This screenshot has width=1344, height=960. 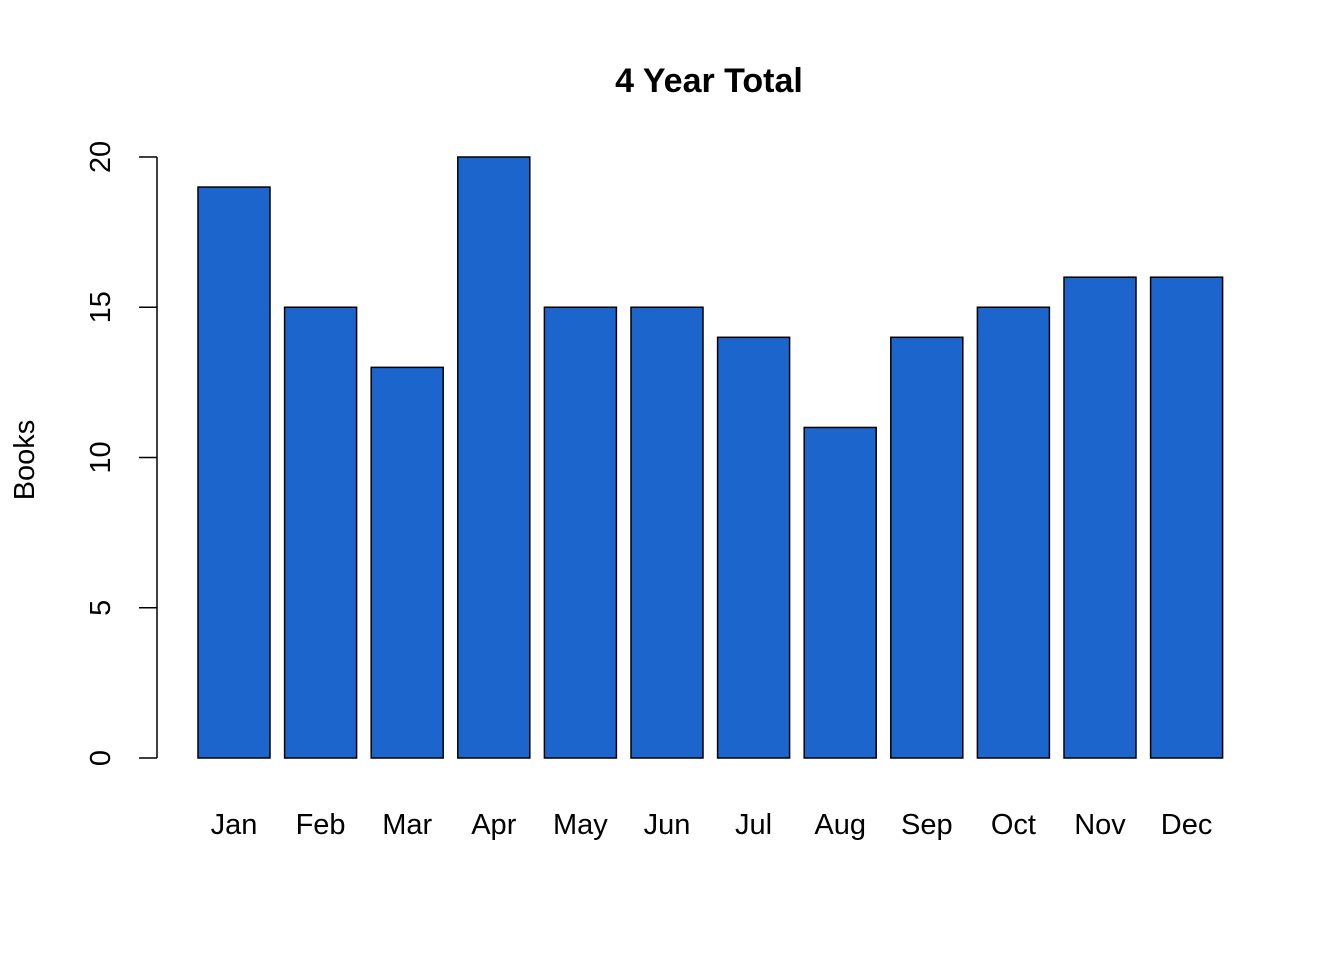 What do you see at coordinates (25, 460) in the screenshot?
I see `y-axis-label: Books` at bounding box center [25, 460].